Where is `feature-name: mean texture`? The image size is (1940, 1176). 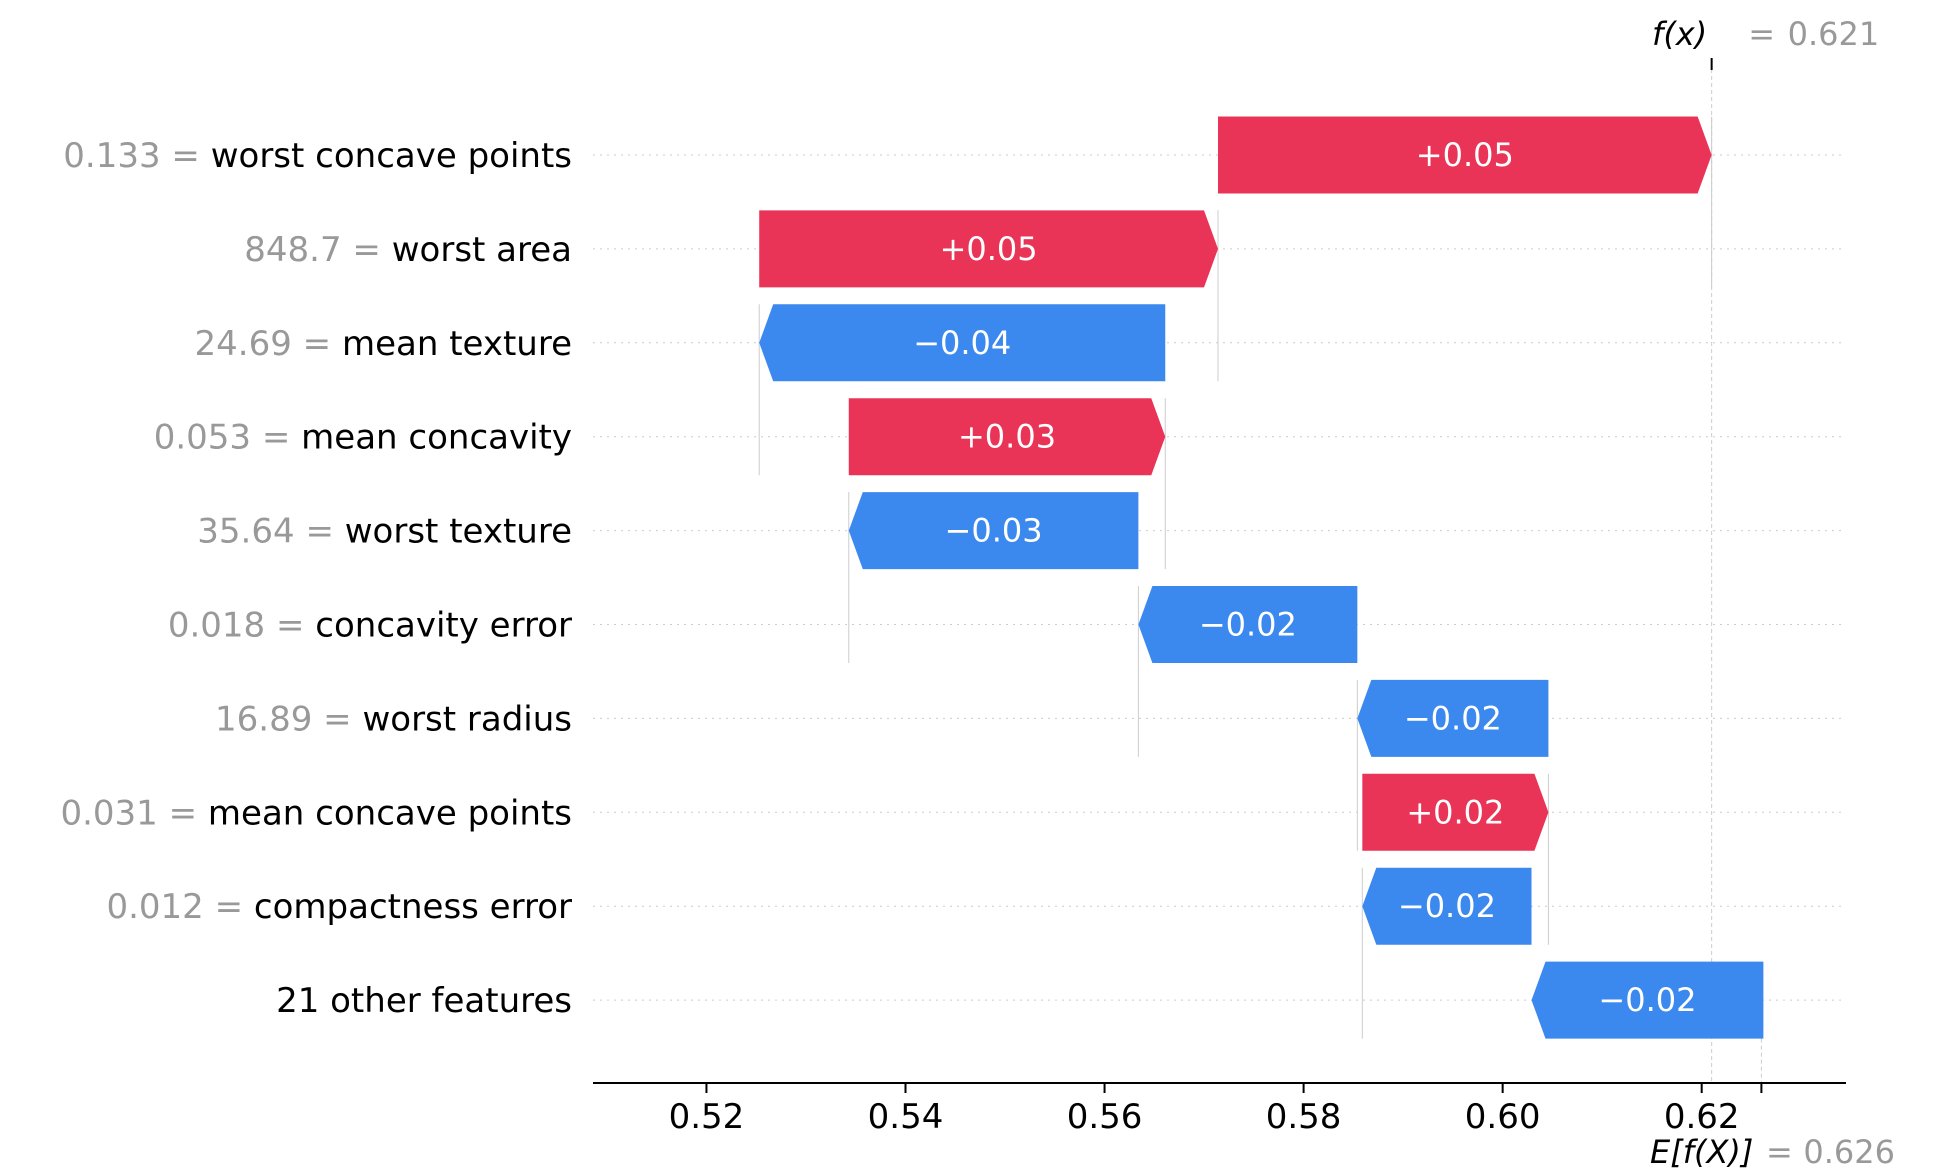
feature-name: mean texture is located at coordinates (457, 344).